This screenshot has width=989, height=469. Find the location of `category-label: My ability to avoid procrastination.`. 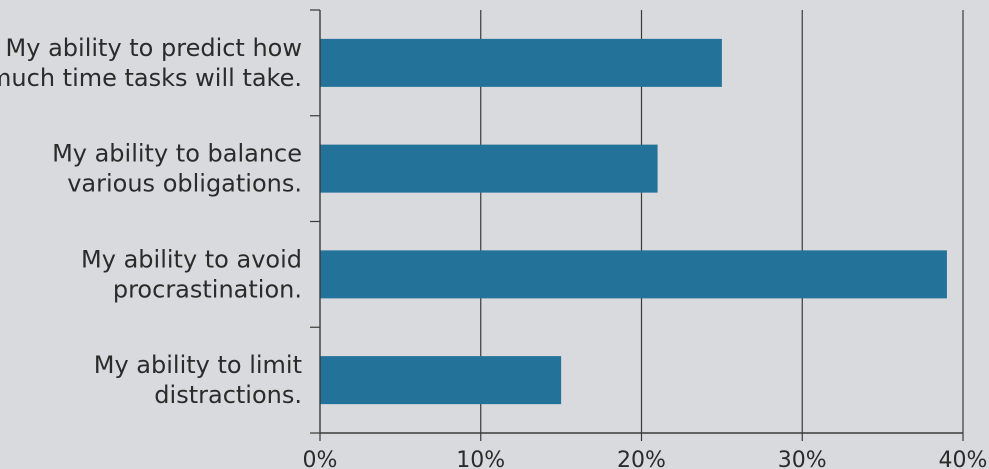

category-label: My ability to avoid procrastination. is located at coordinates (191, 274).